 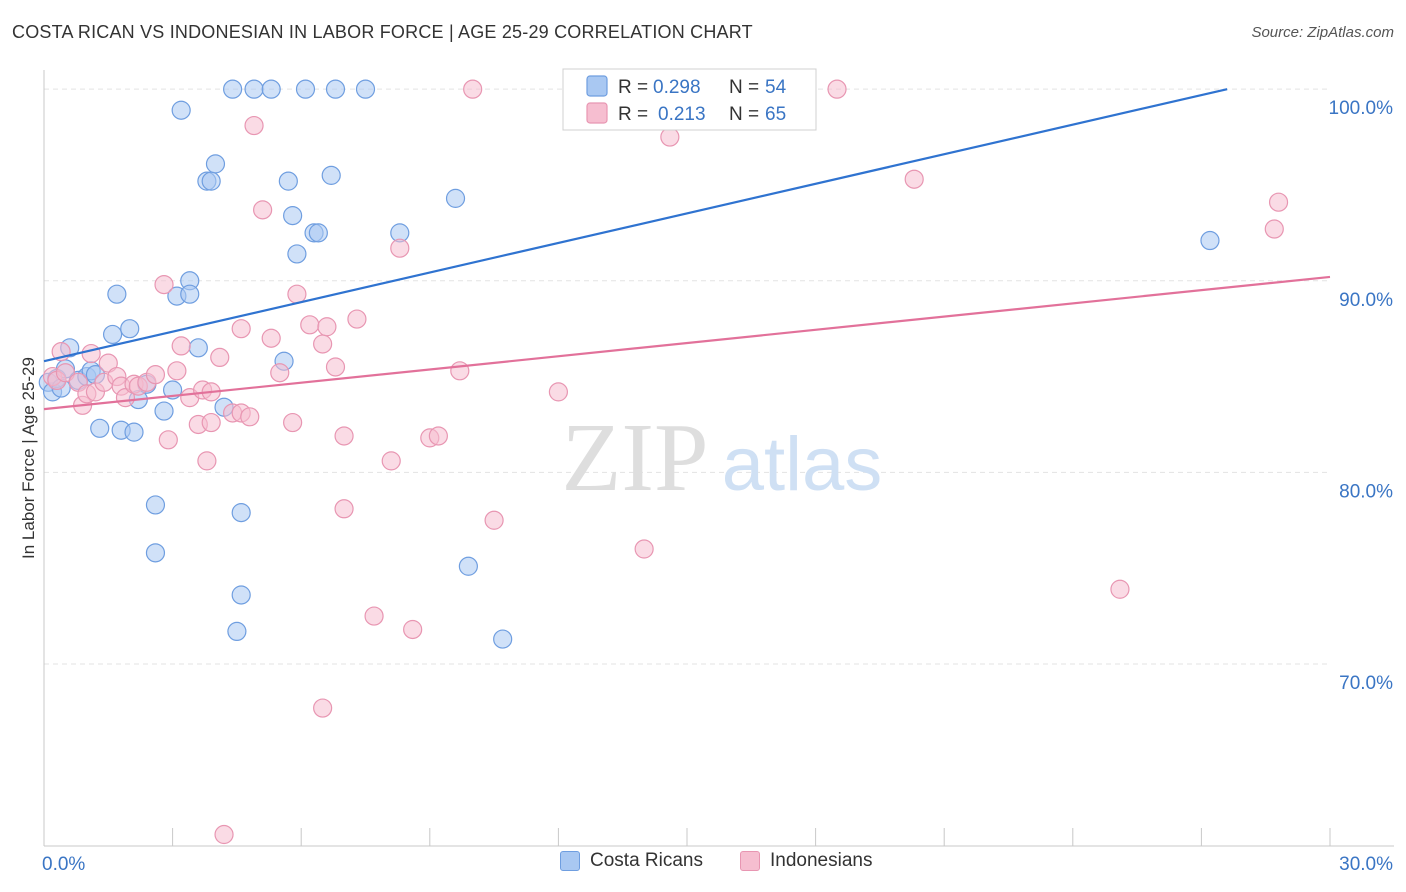 I want to click on legend-swatch-costa-ricans, so click(x=570, y=861).